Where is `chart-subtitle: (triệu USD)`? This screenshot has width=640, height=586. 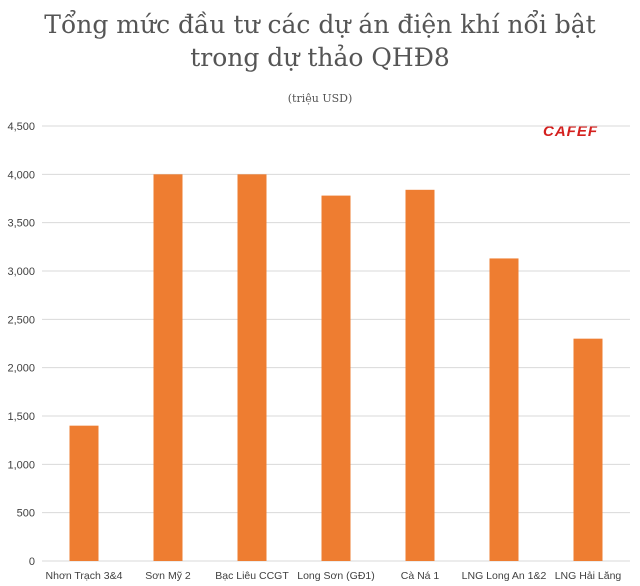
chart-subtitle: (triệu USD) is located at coordinates (320, 98).